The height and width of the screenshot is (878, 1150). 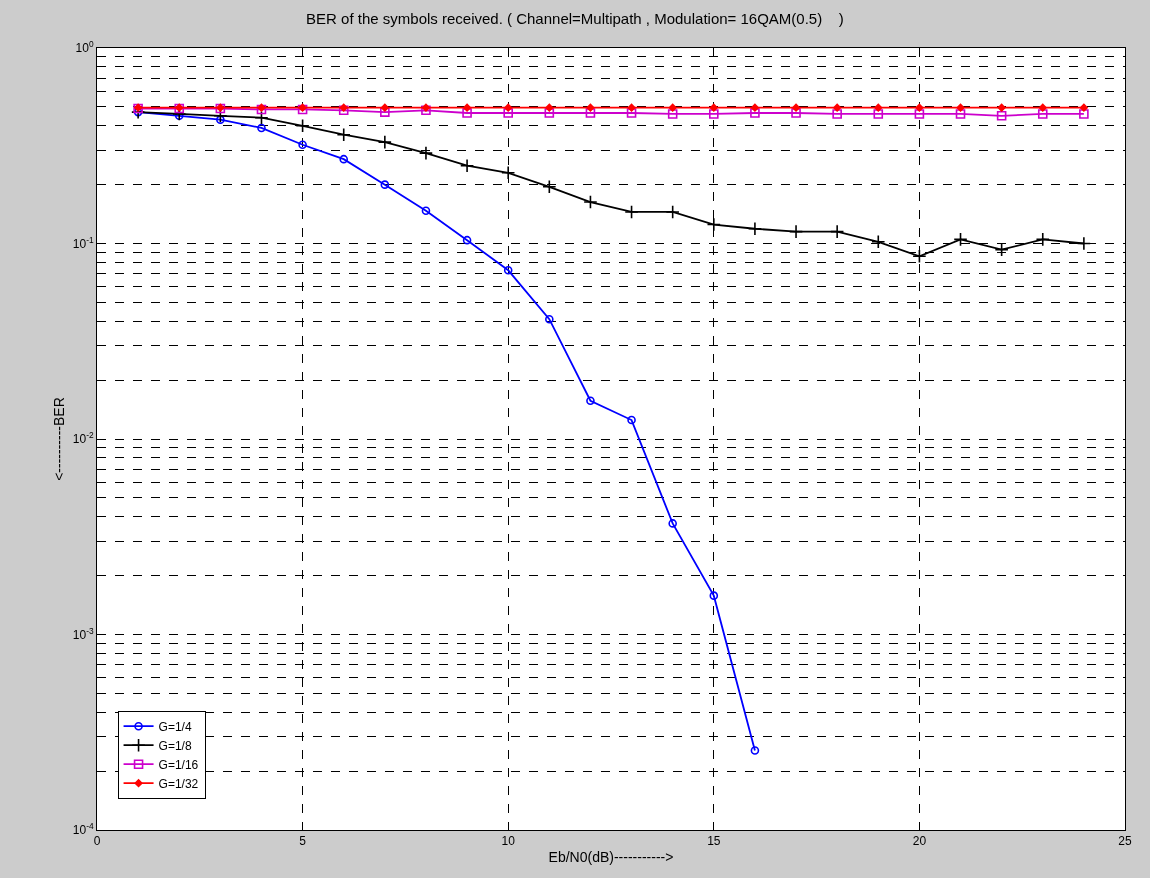 What do you see at coordinates (611, 856) in the screenshot?
I see `x-axis-title: Eb/N0(dB)----------->` at bounding box center [611, 856].